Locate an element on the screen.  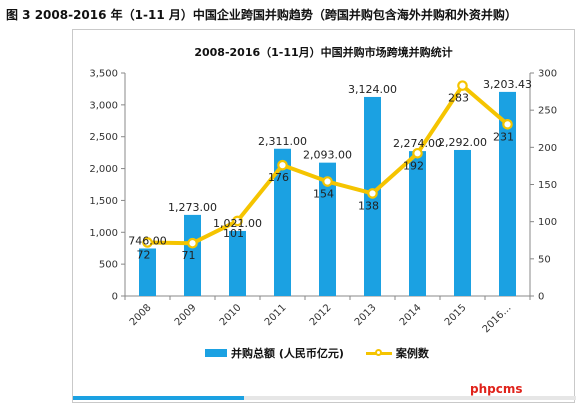
legend-line-swatch is located at coordinates (378, 353).